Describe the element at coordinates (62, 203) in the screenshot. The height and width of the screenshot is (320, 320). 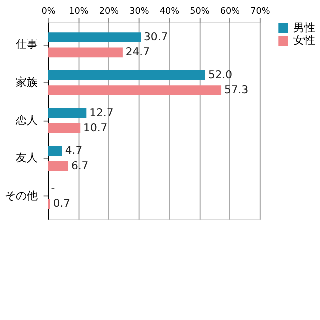
I see `data-label: 0.7` at that location.